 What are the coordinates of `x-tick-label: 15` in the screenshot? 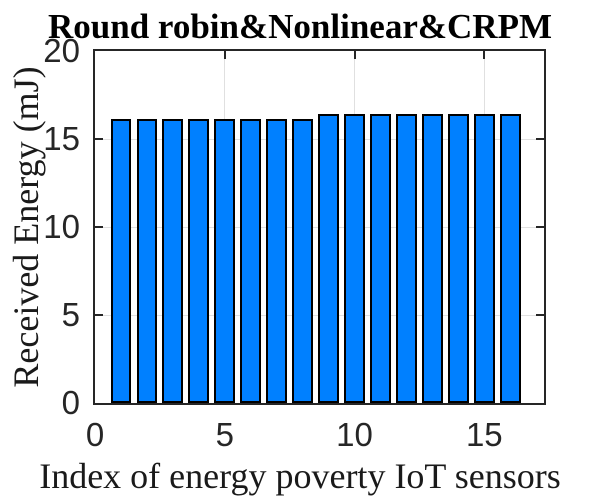 It's located at (484, 434).